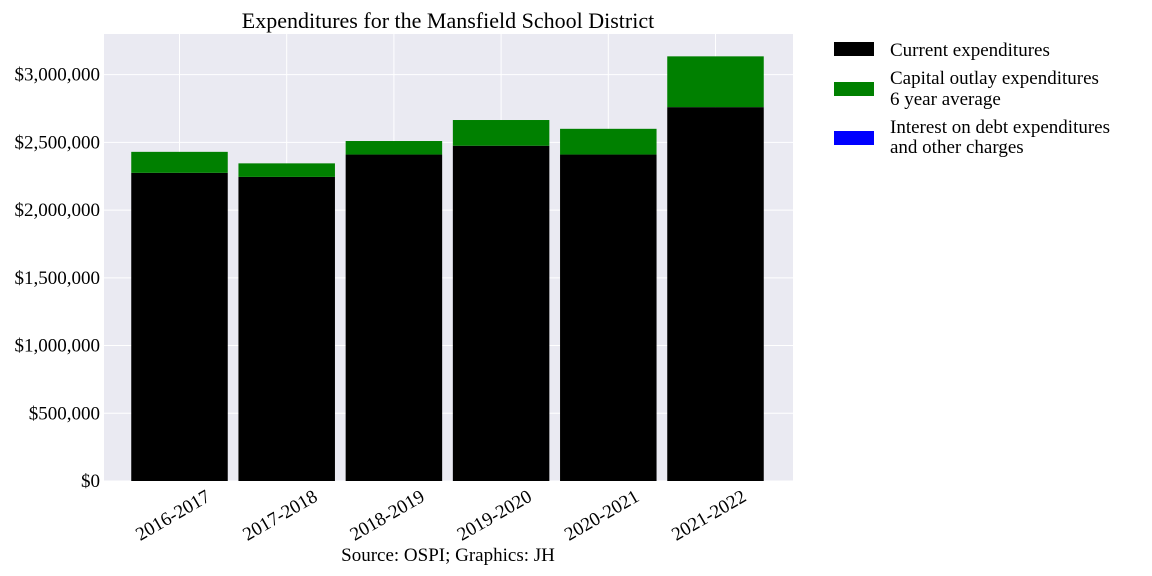 The image size is (1152, 576). I want to click on x-tick-label: 2018-2019, so click(388, 515).